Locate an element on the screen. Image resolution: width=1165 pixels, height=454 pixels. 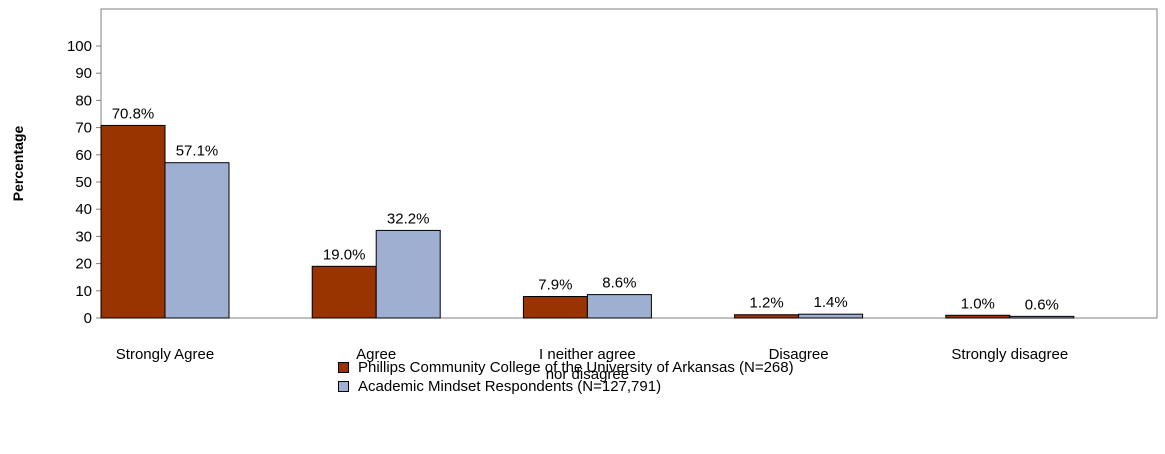
legend-item-series-2: Academic Mindset Respondents (N=127,791) is located at coordinates (566, 386).